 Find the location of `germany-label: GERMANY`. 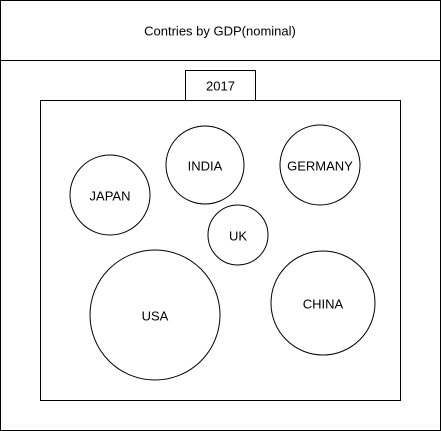

germany-label: GERMANY is located at coordinates (320, 166).